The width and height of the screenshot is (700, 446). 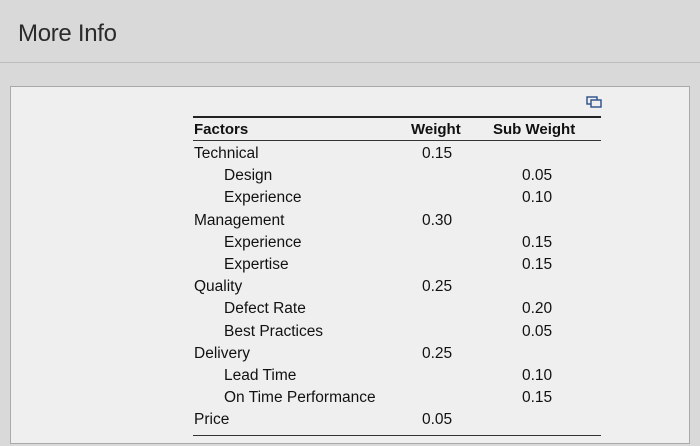 What do you see at coordinates (265, 309) in the screenshot?
I see `factor-cell: Defect Rate` at bounding box center [265, 309].